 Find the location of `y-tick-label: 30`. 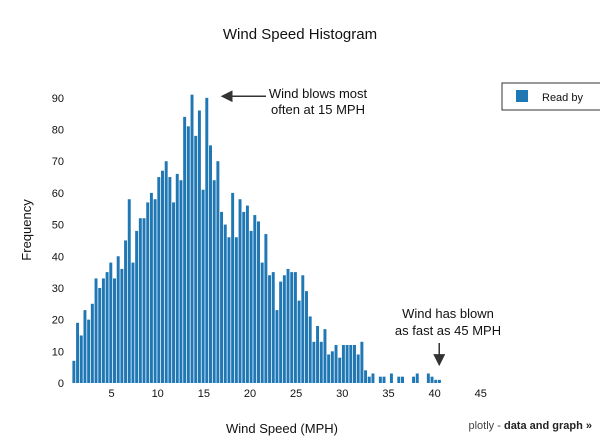

y-tick-label: 30 is located at coordinates (58, 289).